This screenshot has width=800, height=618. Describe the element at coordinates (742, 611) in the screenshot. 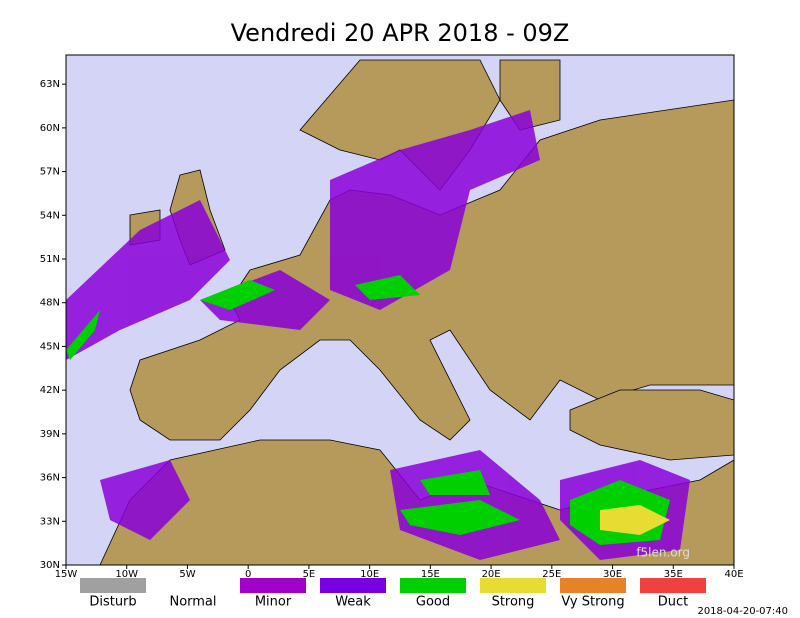

I see `timestamp: 2018-04-20-07:40` at that location.